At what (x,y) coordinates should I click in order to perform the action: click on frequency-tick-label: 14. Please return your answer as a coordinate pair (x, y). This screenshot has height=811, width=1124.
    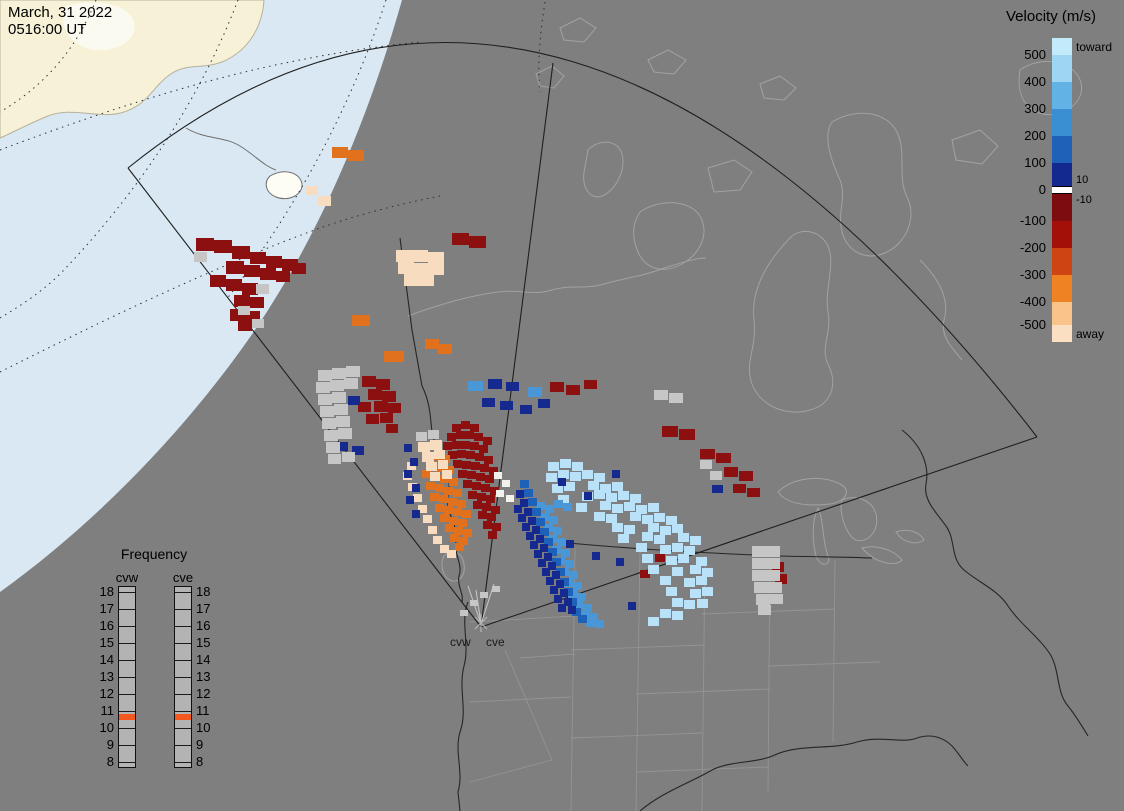
    Looking at the image, I should click on (203, 659).